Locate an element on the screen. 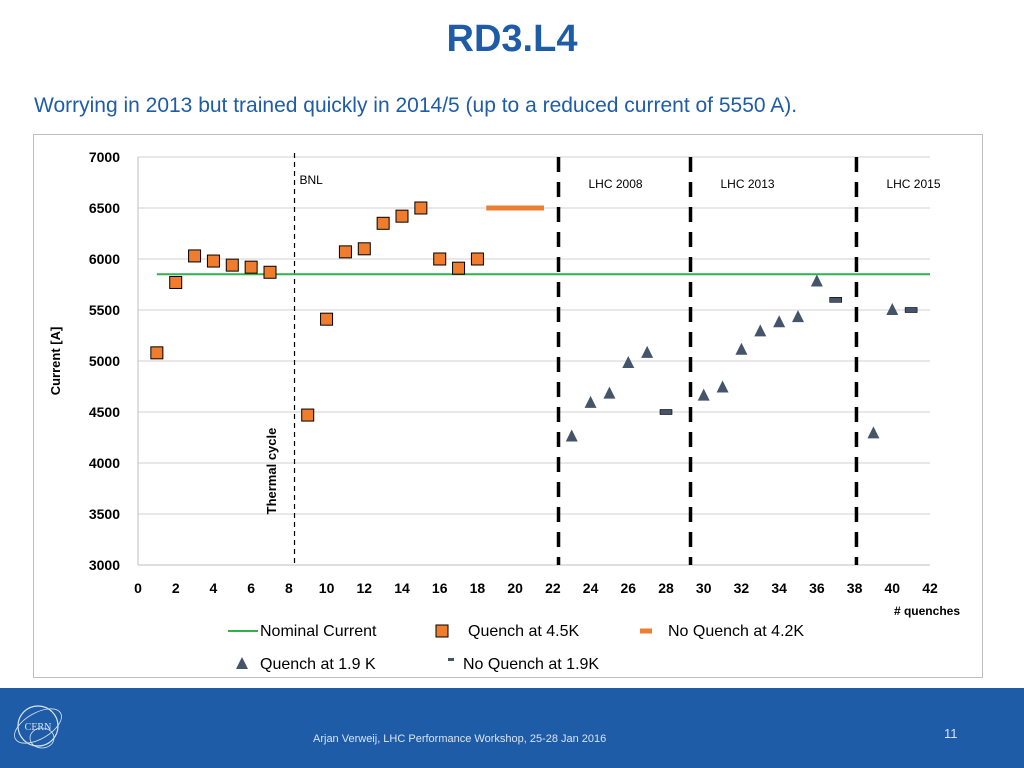 This screenshot has width=1024, height=768. y-axis-label: Current [A] is located at coordinates (55, 361).